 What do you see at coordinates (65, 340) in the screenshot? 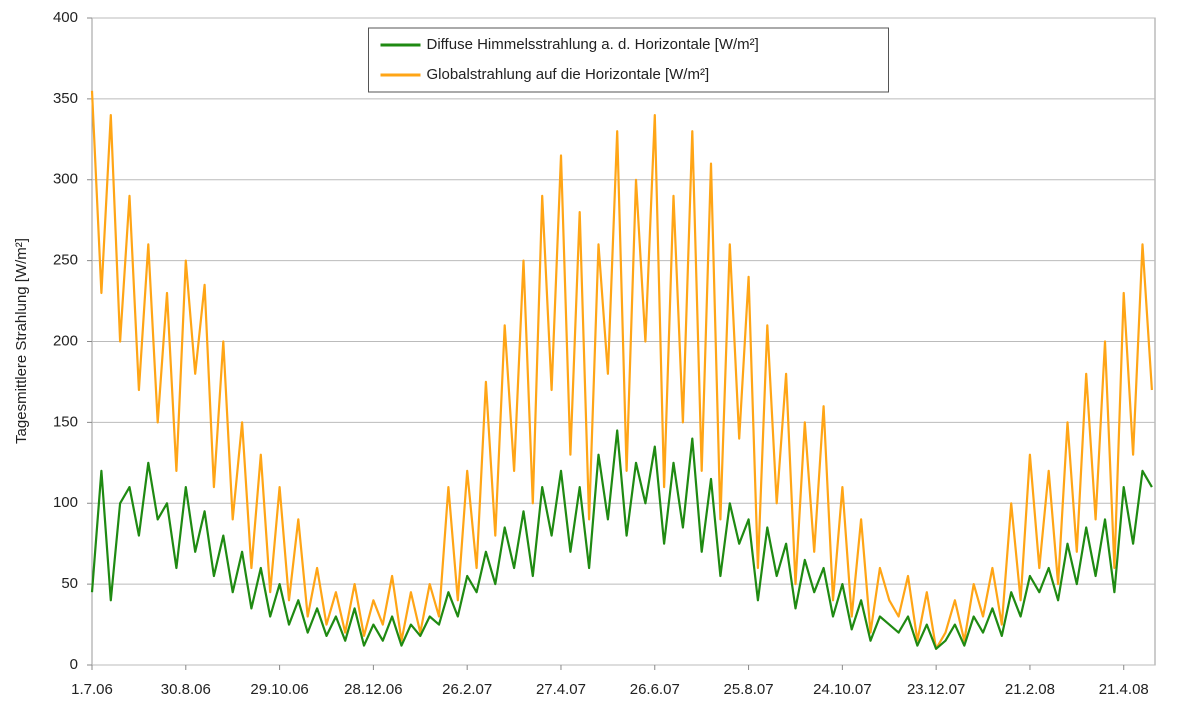
I see `y-tick-label: 200` at bounding box center [65, 340].